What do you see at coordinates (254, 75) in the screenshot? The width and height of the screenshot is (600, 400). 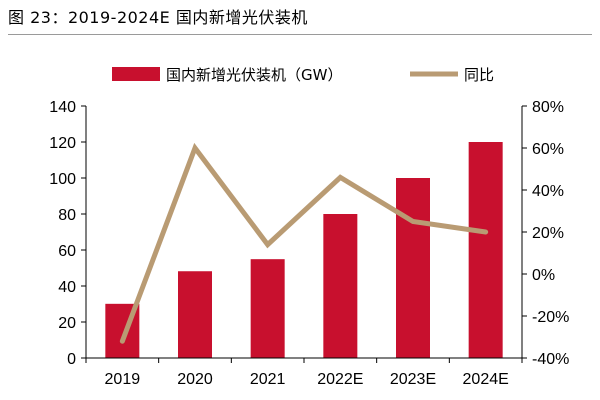 I see `legend-bar-label: 国内新增光伏装机（GW）` at bounding box center [254, 75].